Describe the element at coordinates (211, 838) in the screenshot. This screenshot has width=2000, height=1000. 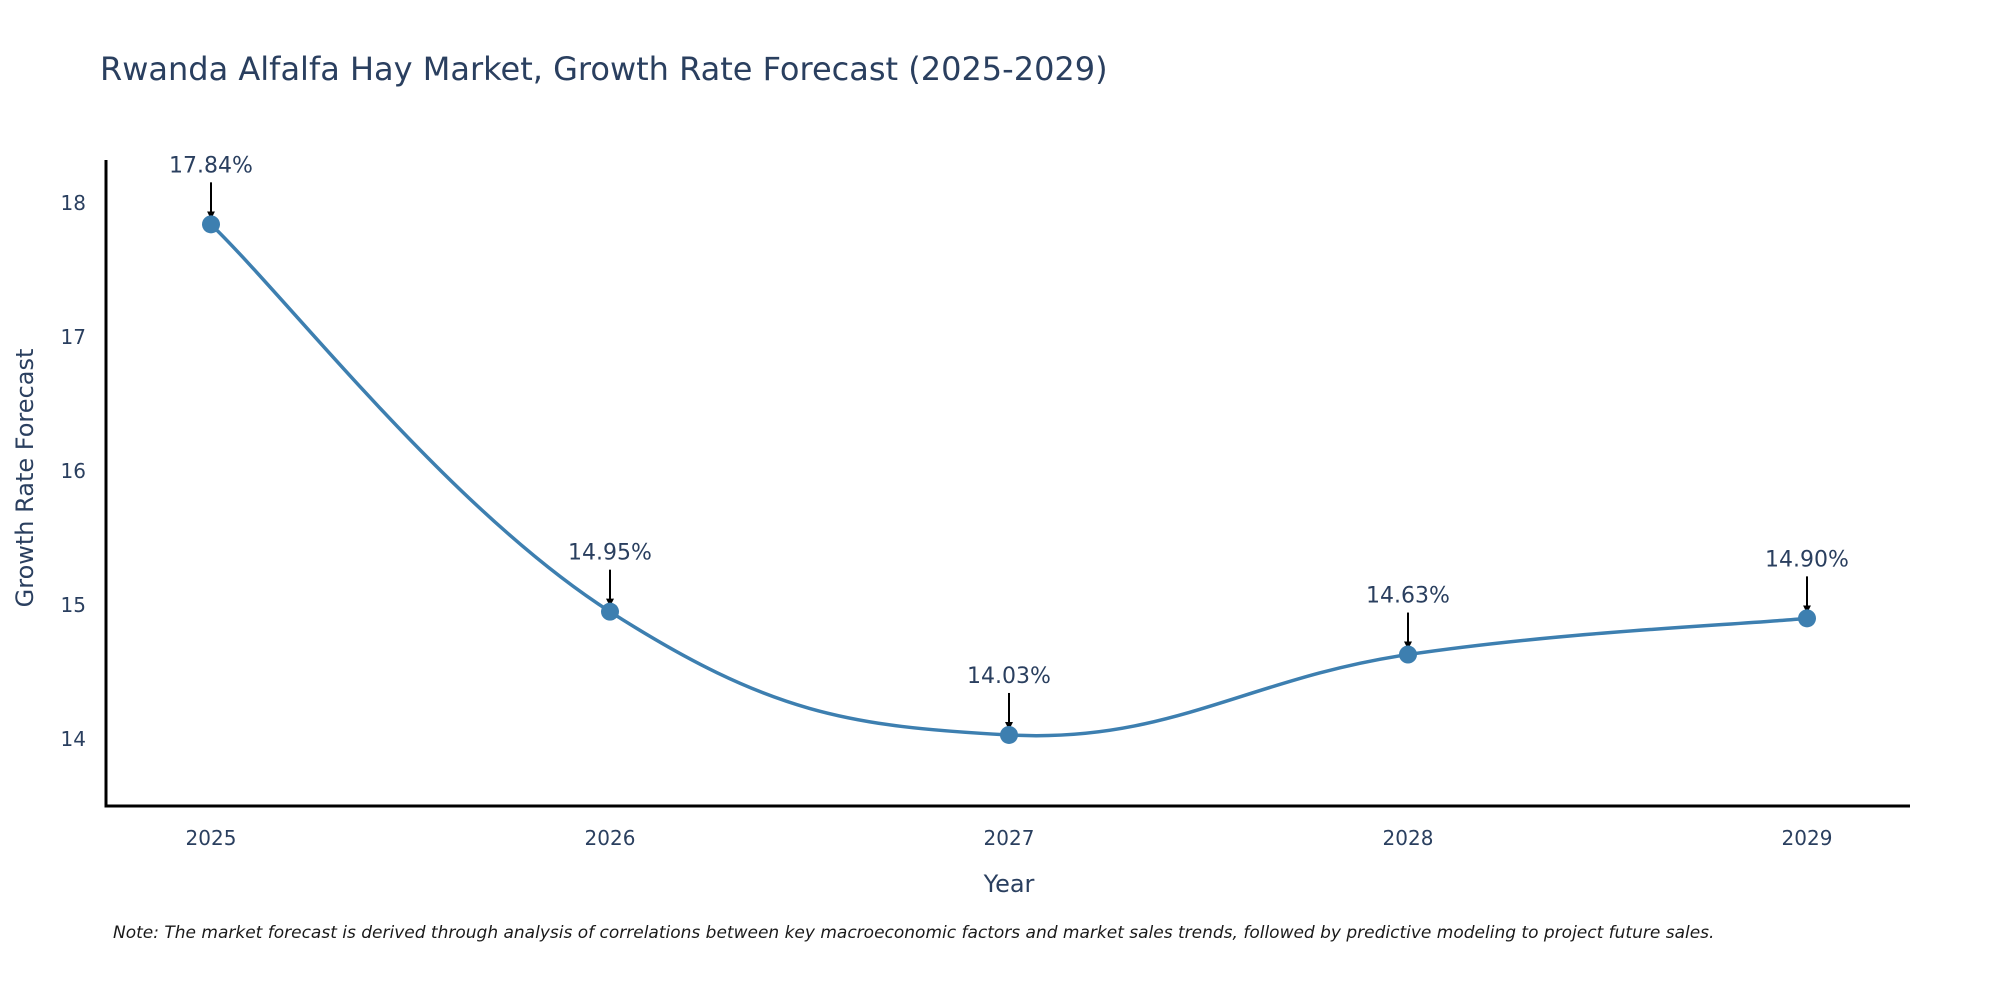
I see `x-tick-label: 2025` at that location.